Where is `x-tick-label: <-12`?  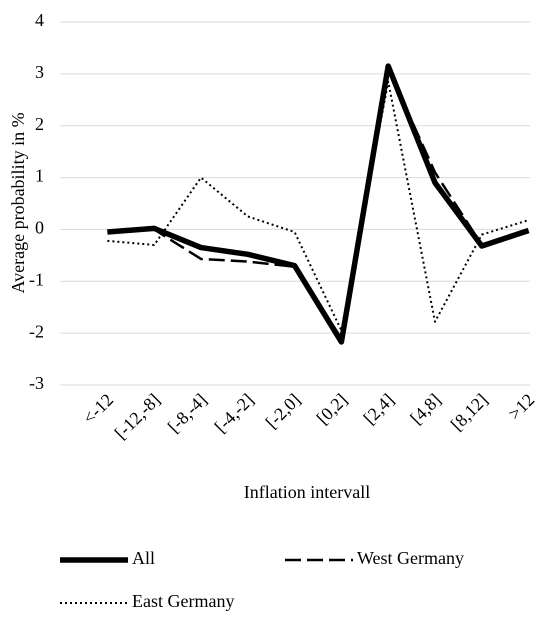
x-tick-label: <-12 is located at coordinates (98, 409).